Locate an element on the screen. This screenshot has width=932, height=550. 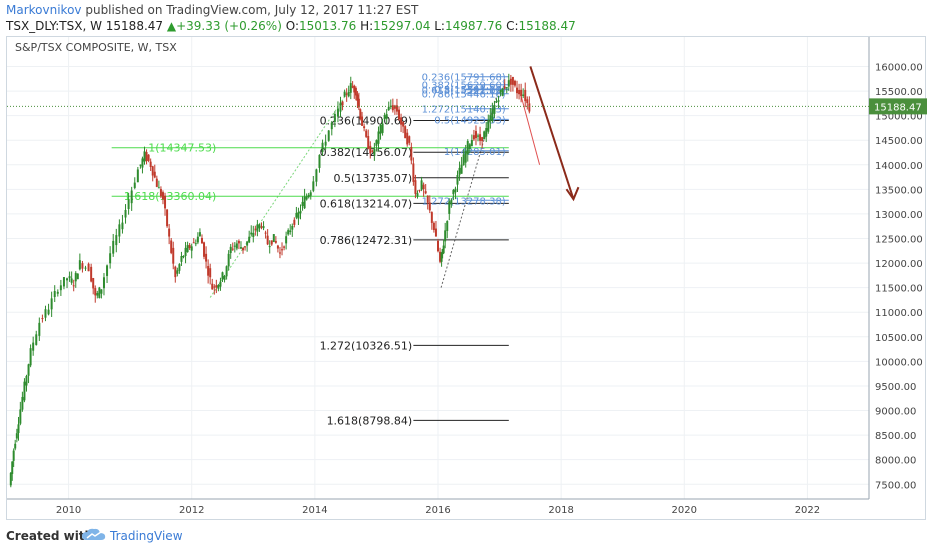
y-tick-label: 8000.00 is located at coordinates (895, 461).